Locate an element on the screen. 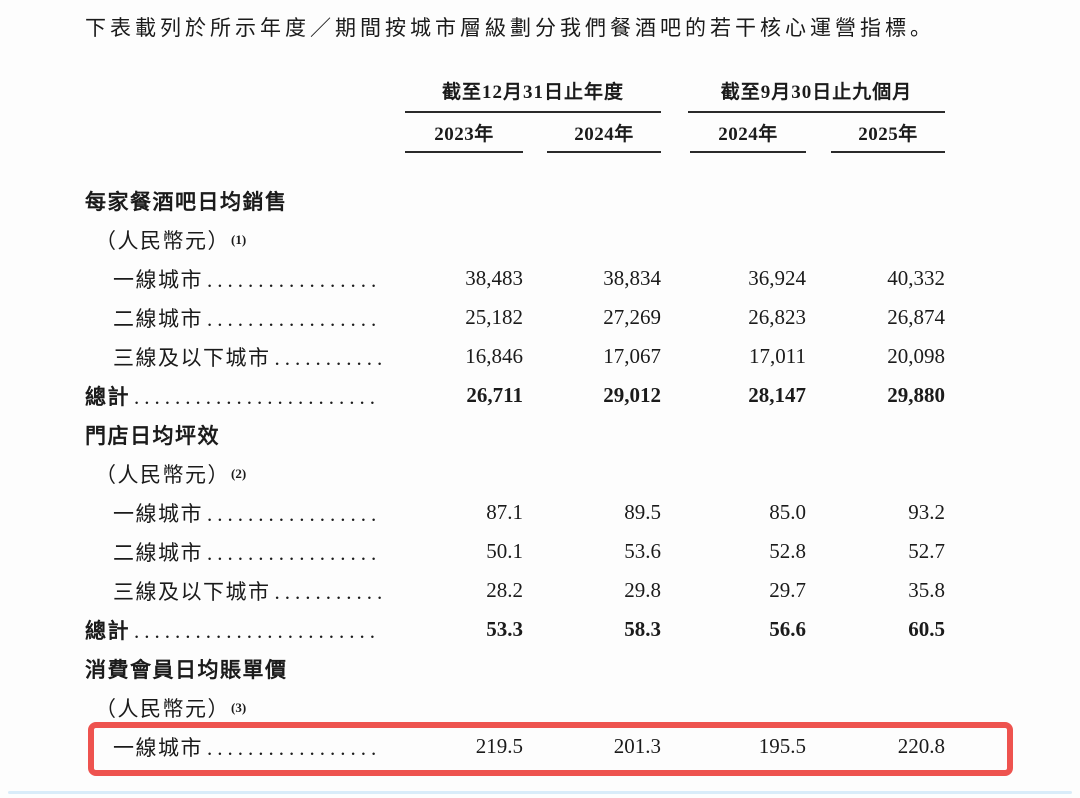 This screenshot has height=798, width=1080. column-group-label: 截至12月31日止年度 is located at coordinates (533, 95).